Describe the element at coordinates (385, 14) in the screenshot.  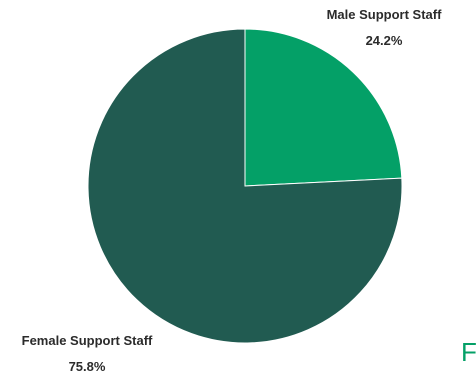
I see `slice-label-male-name: Male Support Staff` at that location.